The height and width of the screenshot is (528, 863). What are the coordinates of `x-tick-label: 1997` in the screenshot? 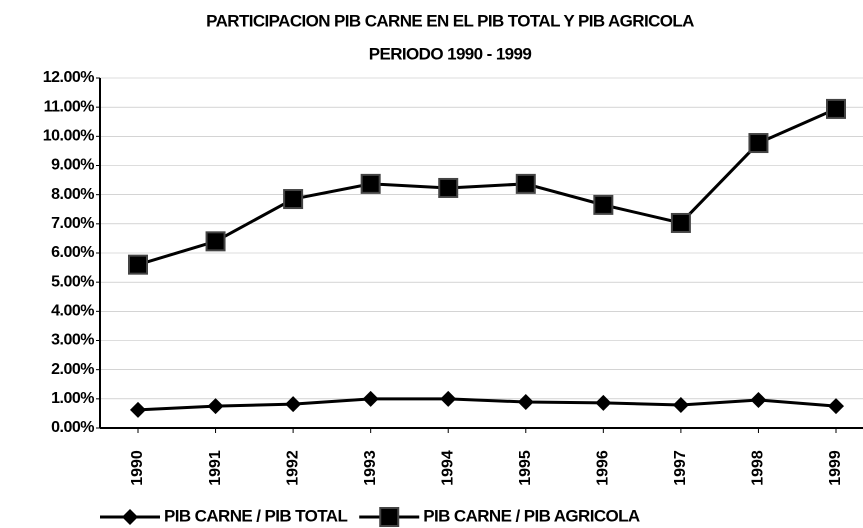 It's located at (680, 468).